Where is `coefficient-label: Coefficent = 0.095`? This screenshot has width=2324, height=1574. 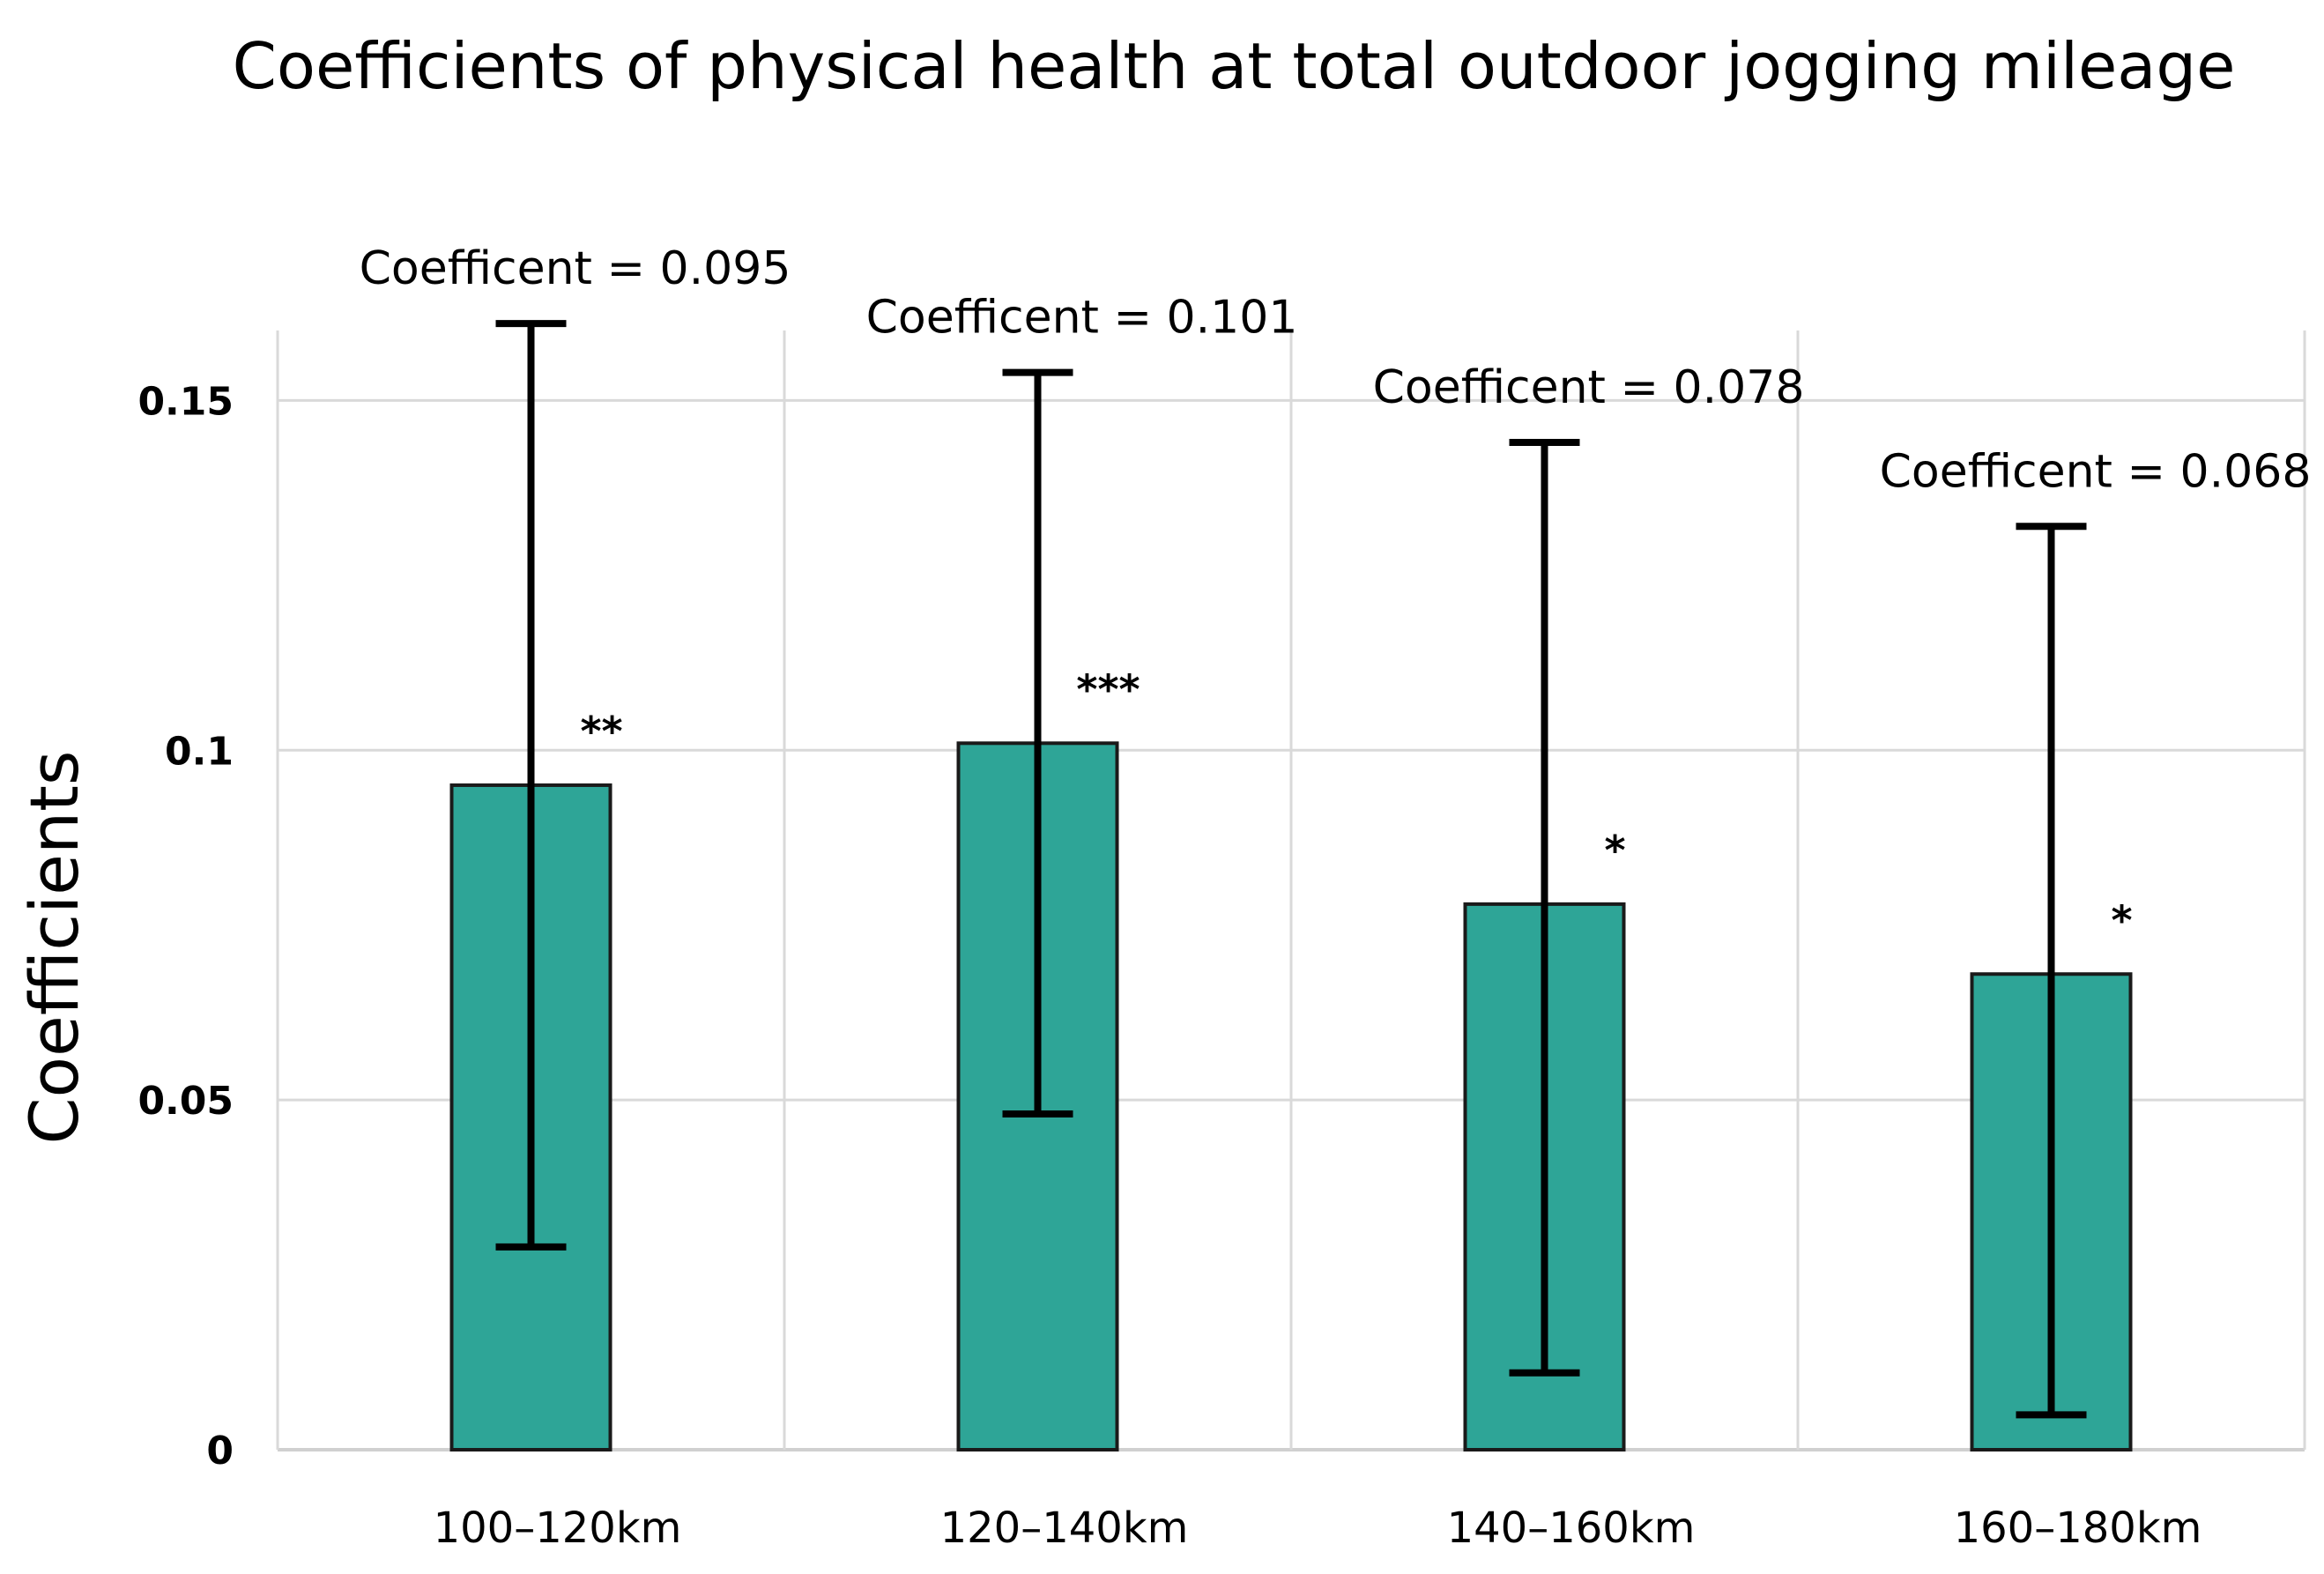
coefficient-label: Coefficent = 0.095 is located at coordinates (576, 268).